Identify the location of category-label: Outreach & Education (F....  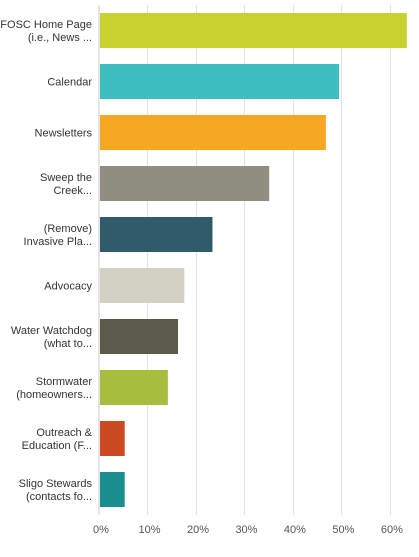
(57, 439).